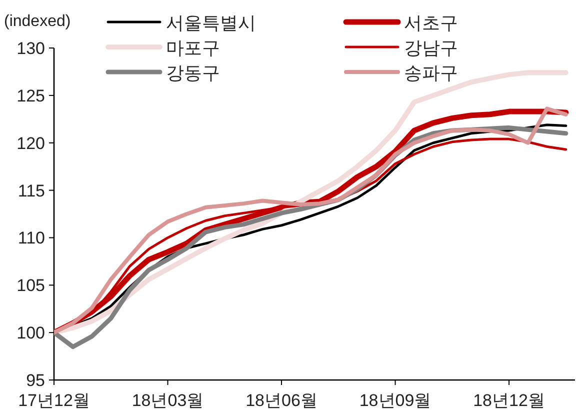 This screenshot has height=410, width=576. I want to click on y-tick-label: 115, so click(31, 190).